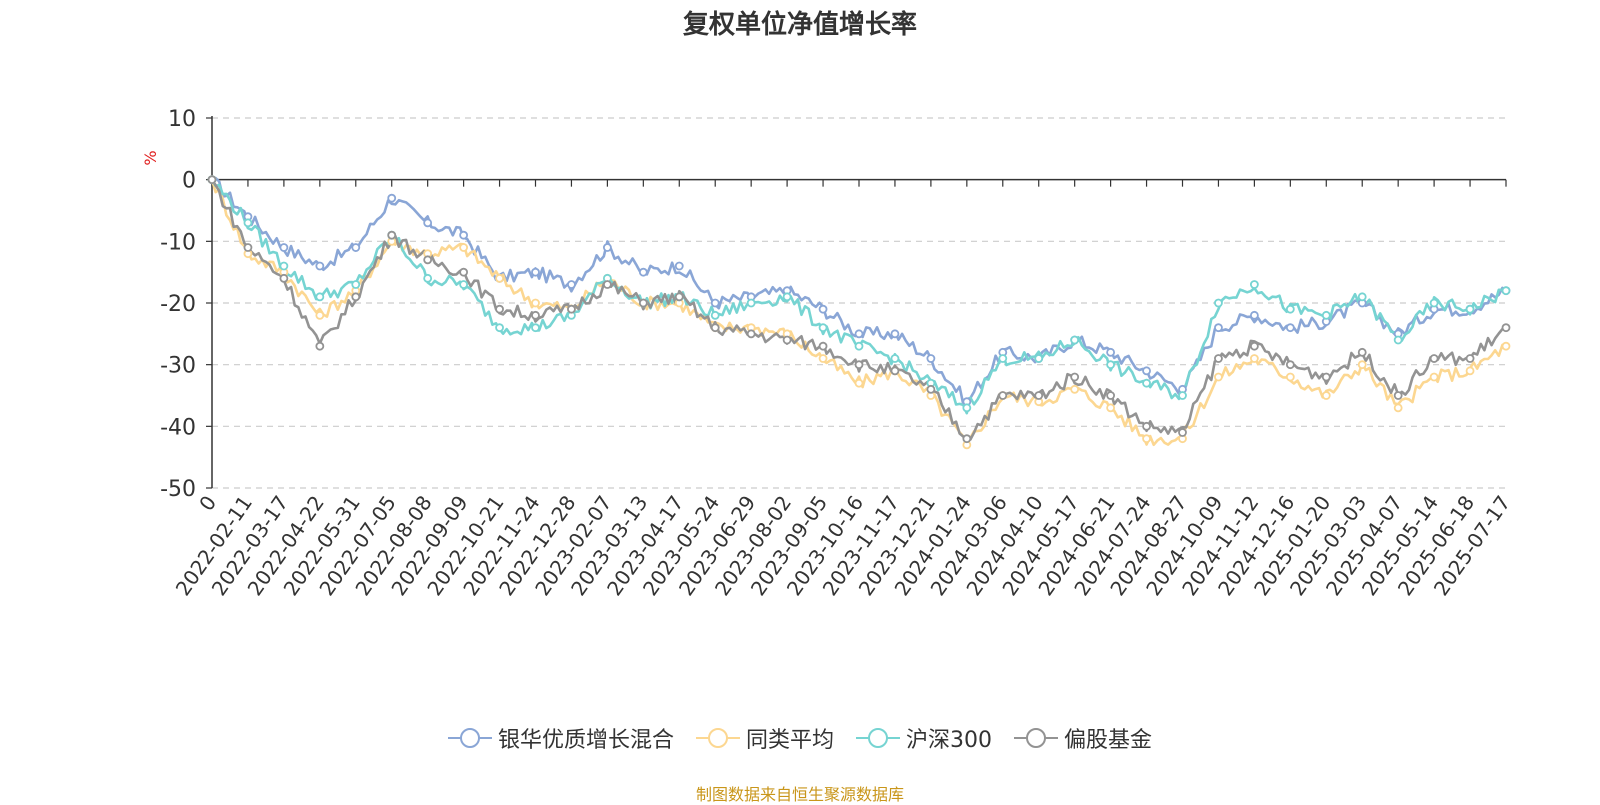 Image resolution: width=1600 pixels, height=805 pixels. I want to click on y-axis-title: %, so click(150, 157).